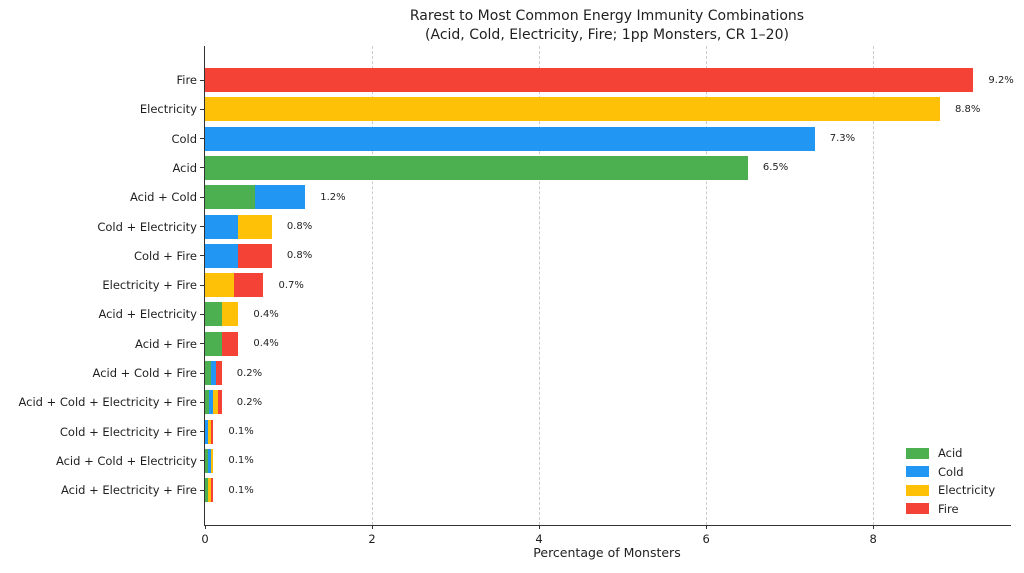  Describe the element at coordinates (205, 539) in the screenshot. I see `x-tick-label-0: 0` at that location.